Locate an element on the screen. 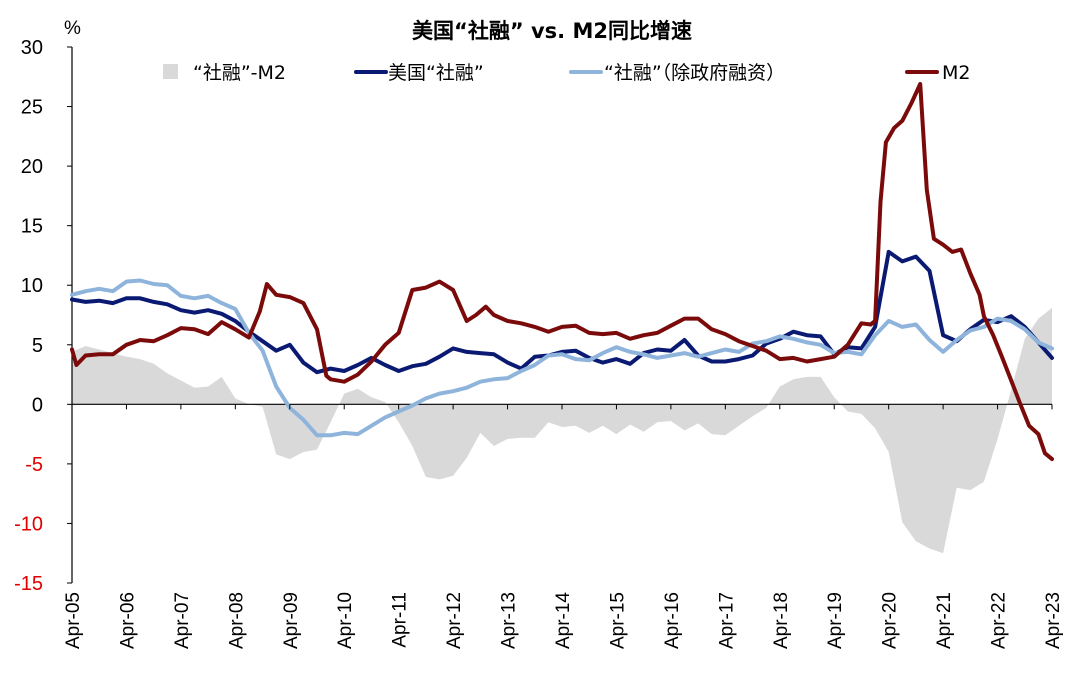 This screenshot has height=681, width=1080. x-tick-label: Apr-15 is located at coordinates (617, 620).